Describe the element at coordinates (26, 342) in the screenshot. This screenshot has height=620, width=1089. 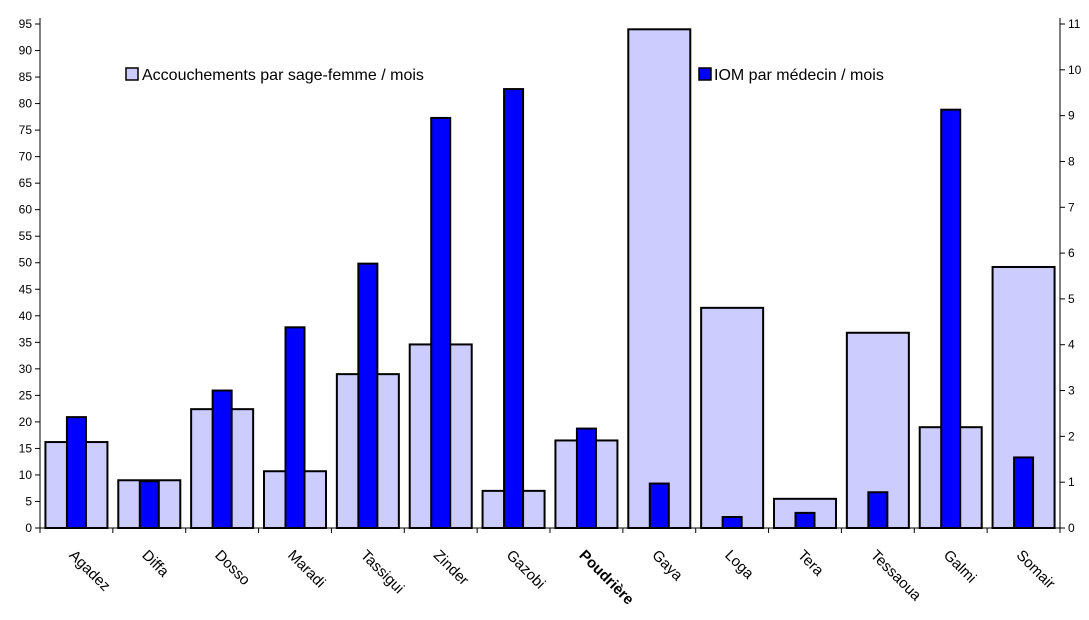
I see `y-left-tick-label: 35` at that location.